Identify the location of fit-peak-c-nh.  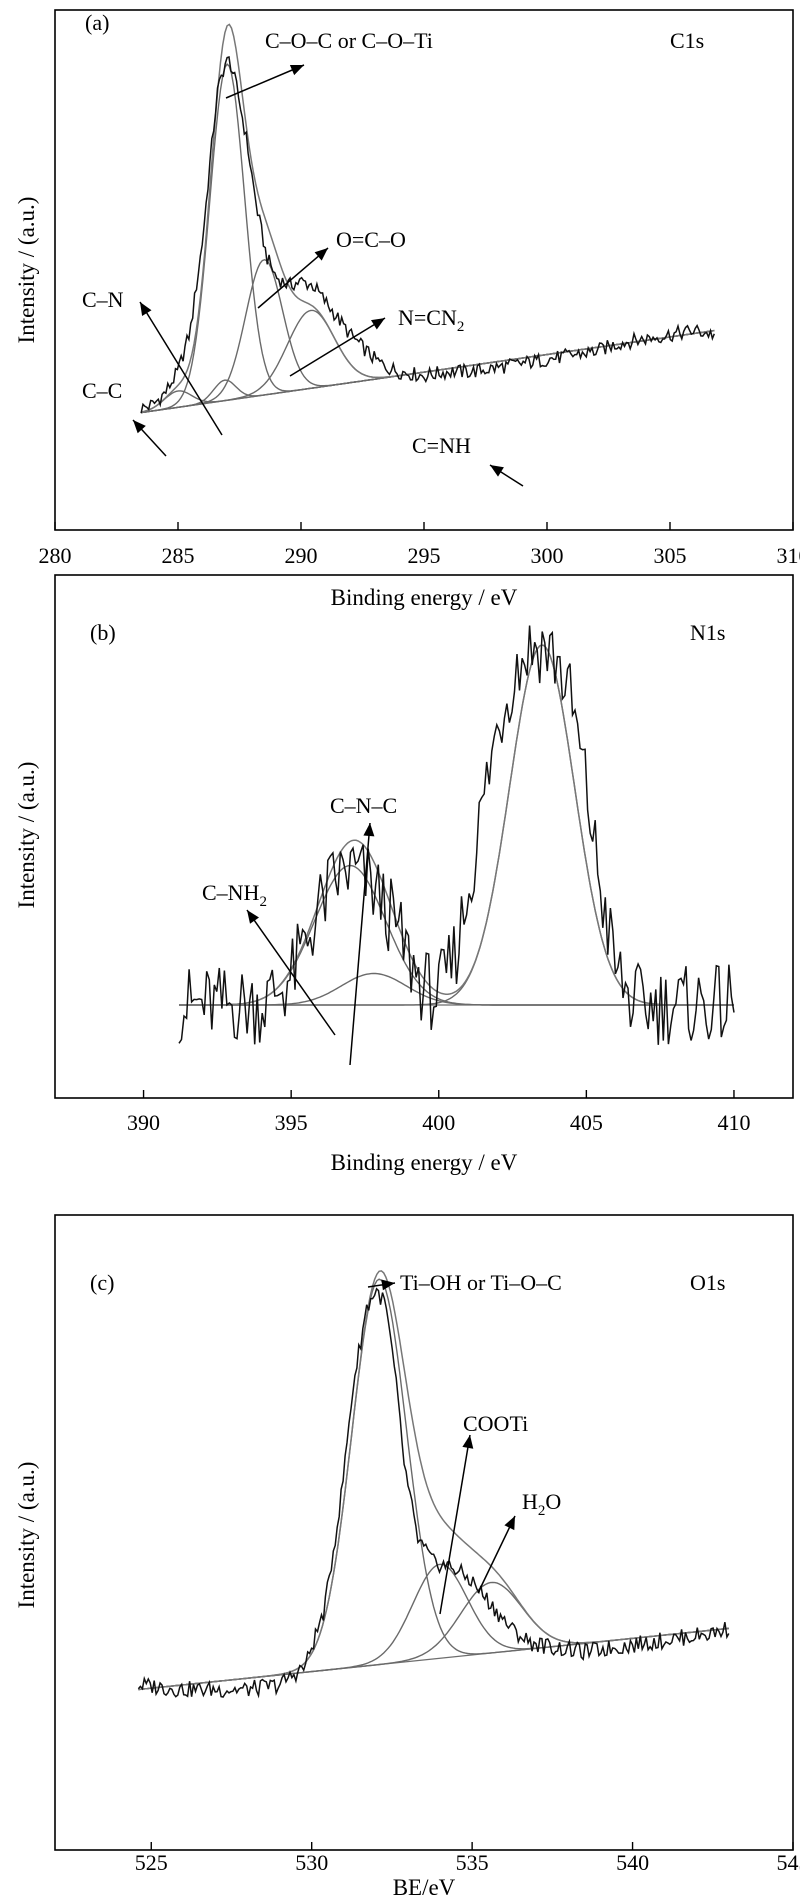
(456, 825).